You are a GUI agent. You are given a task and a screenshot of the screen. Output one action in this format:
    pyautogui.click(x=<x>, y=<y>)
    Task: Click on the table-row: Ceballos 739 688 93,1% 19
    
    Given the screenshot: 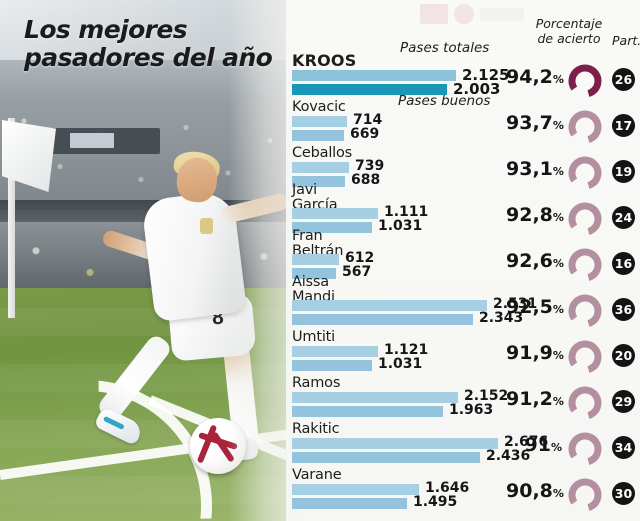 What is the action you would take?
    pyautogui.click(x=320, y=169)
    